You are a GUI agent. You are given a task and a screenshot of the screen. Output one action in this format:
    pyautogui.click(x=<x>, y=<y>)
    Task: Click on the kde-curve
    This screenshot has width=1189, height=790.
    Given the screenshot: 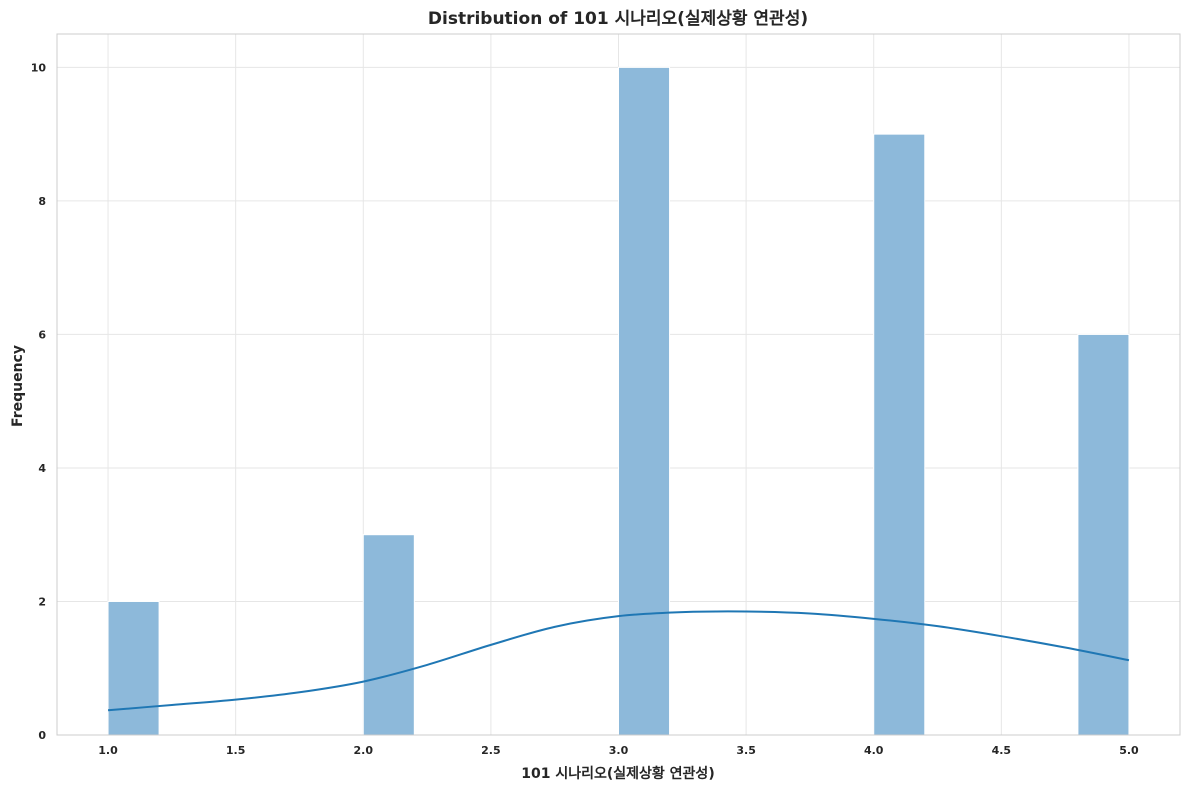 What is the action you would take?
    pyautogui.click(x=618, y=661)
    